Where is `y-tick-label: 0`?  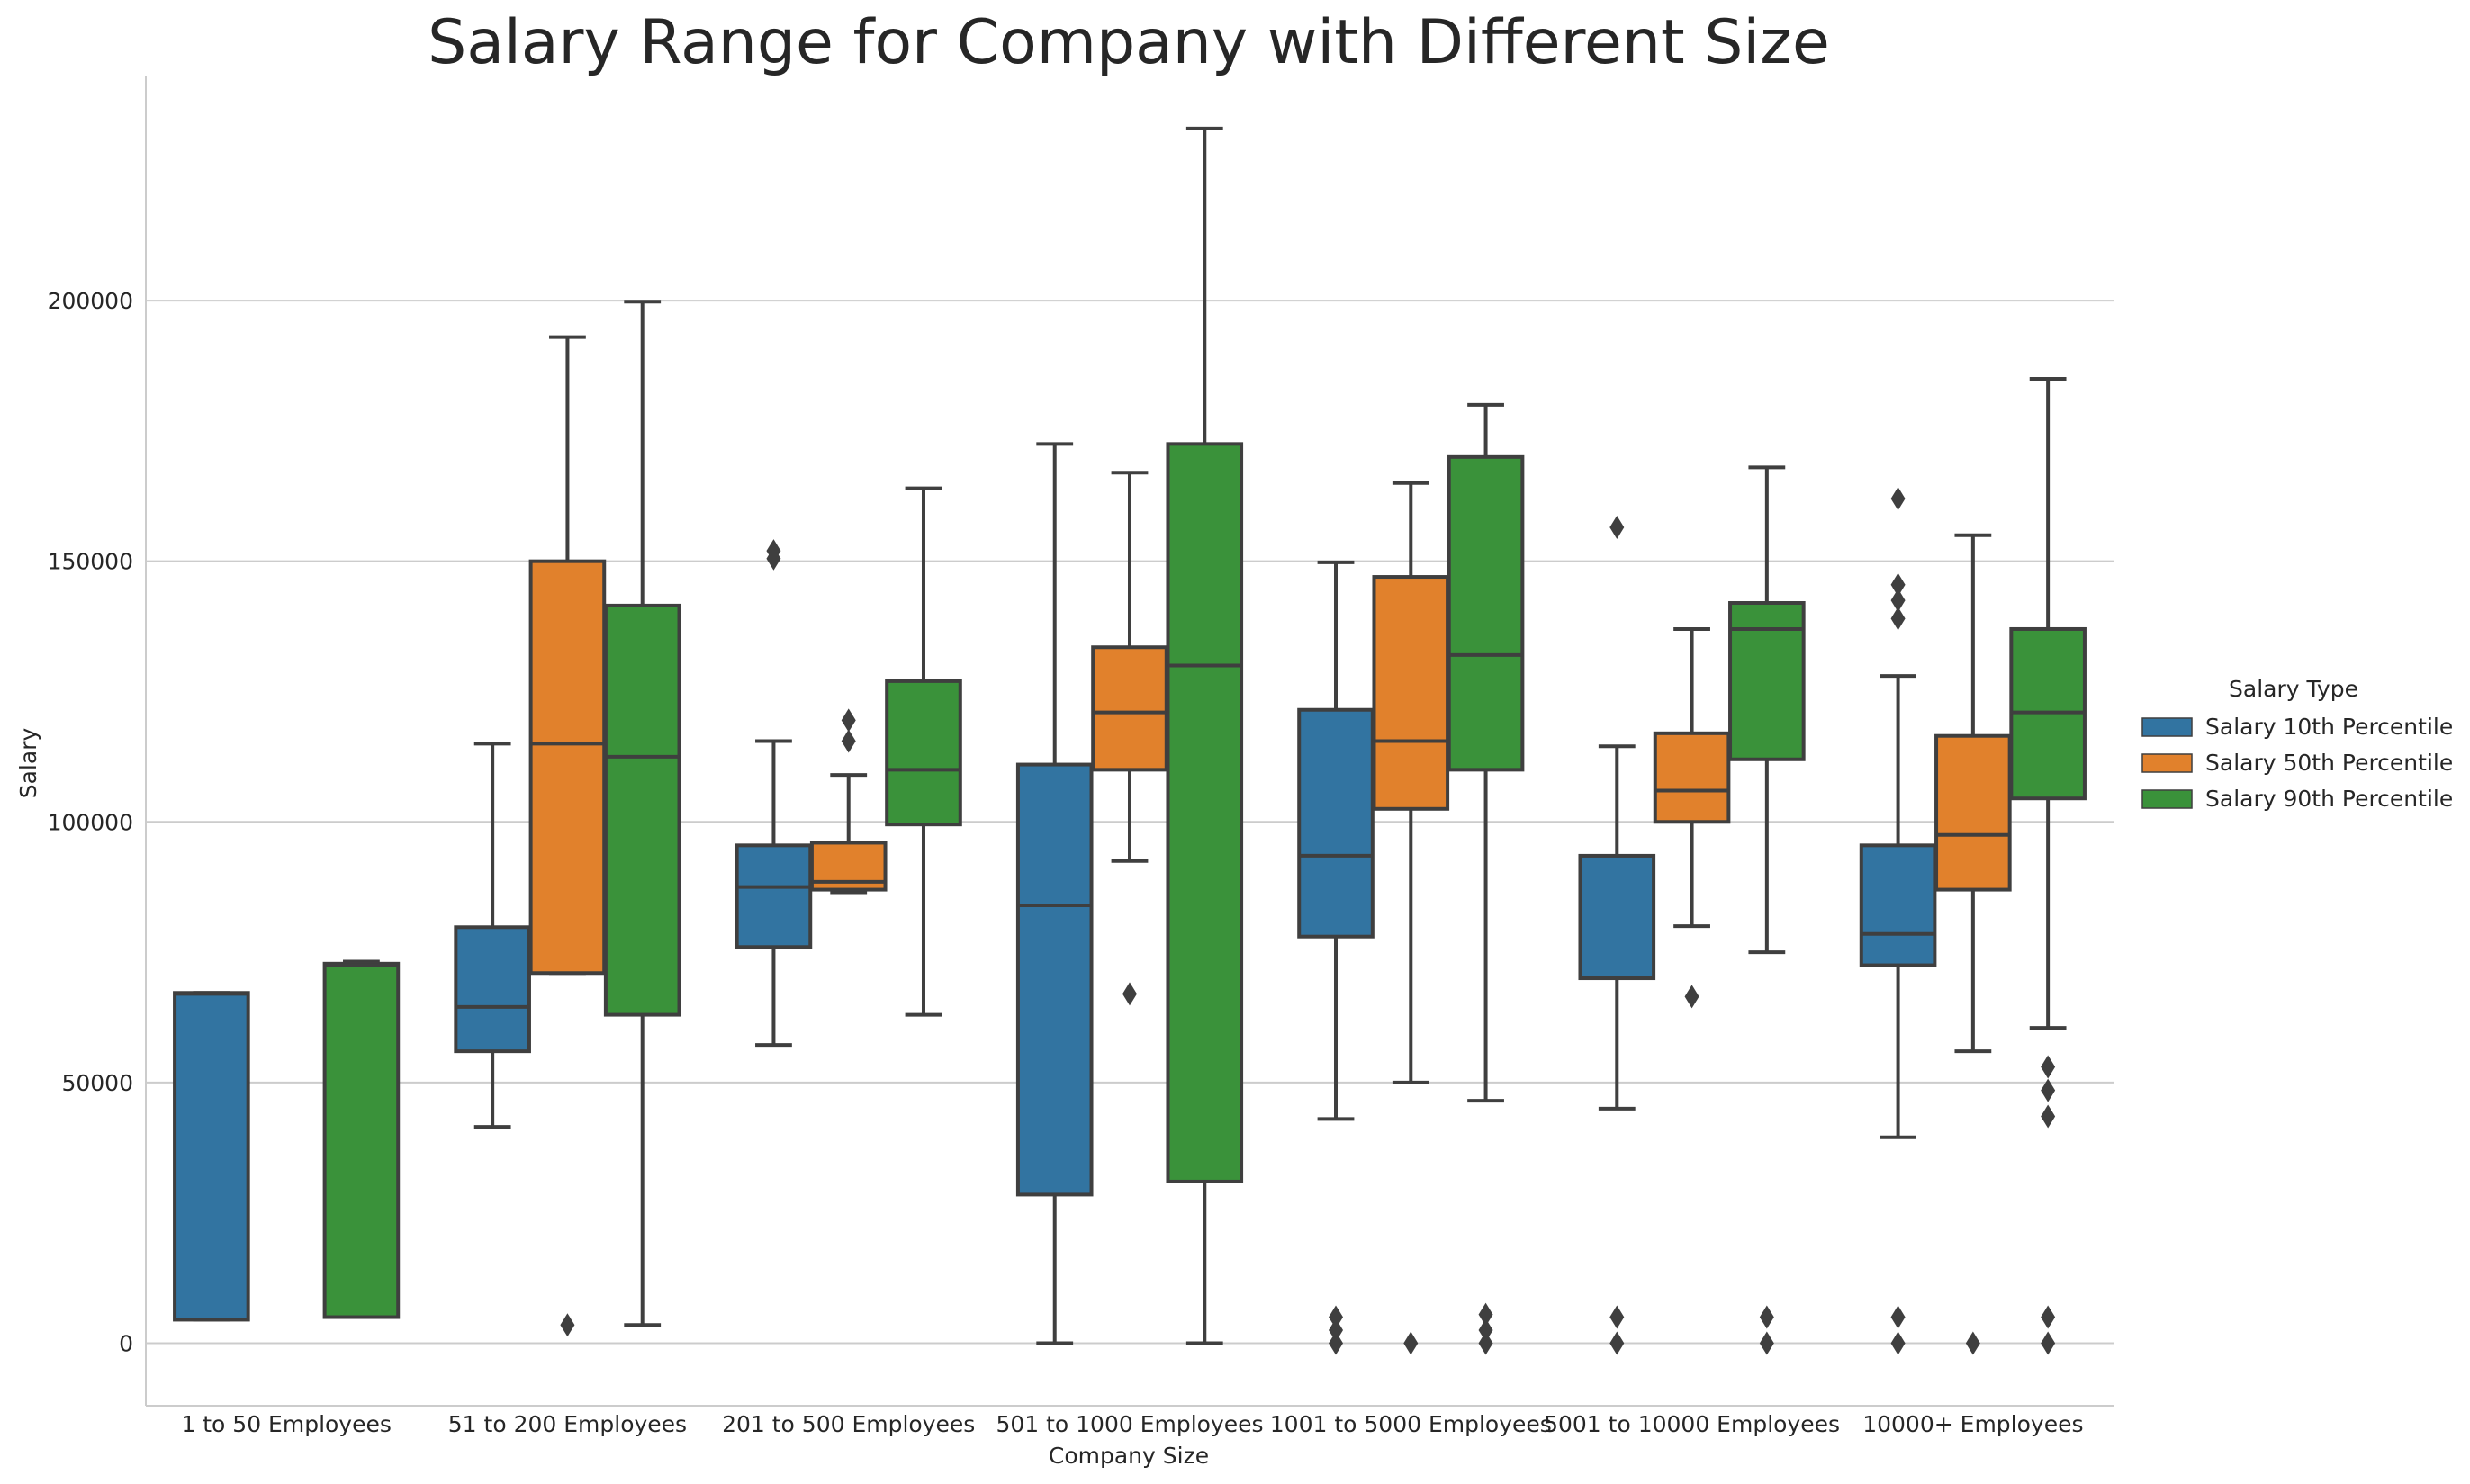 y-tick-label: 0 is located at coordinates (126, 1343).